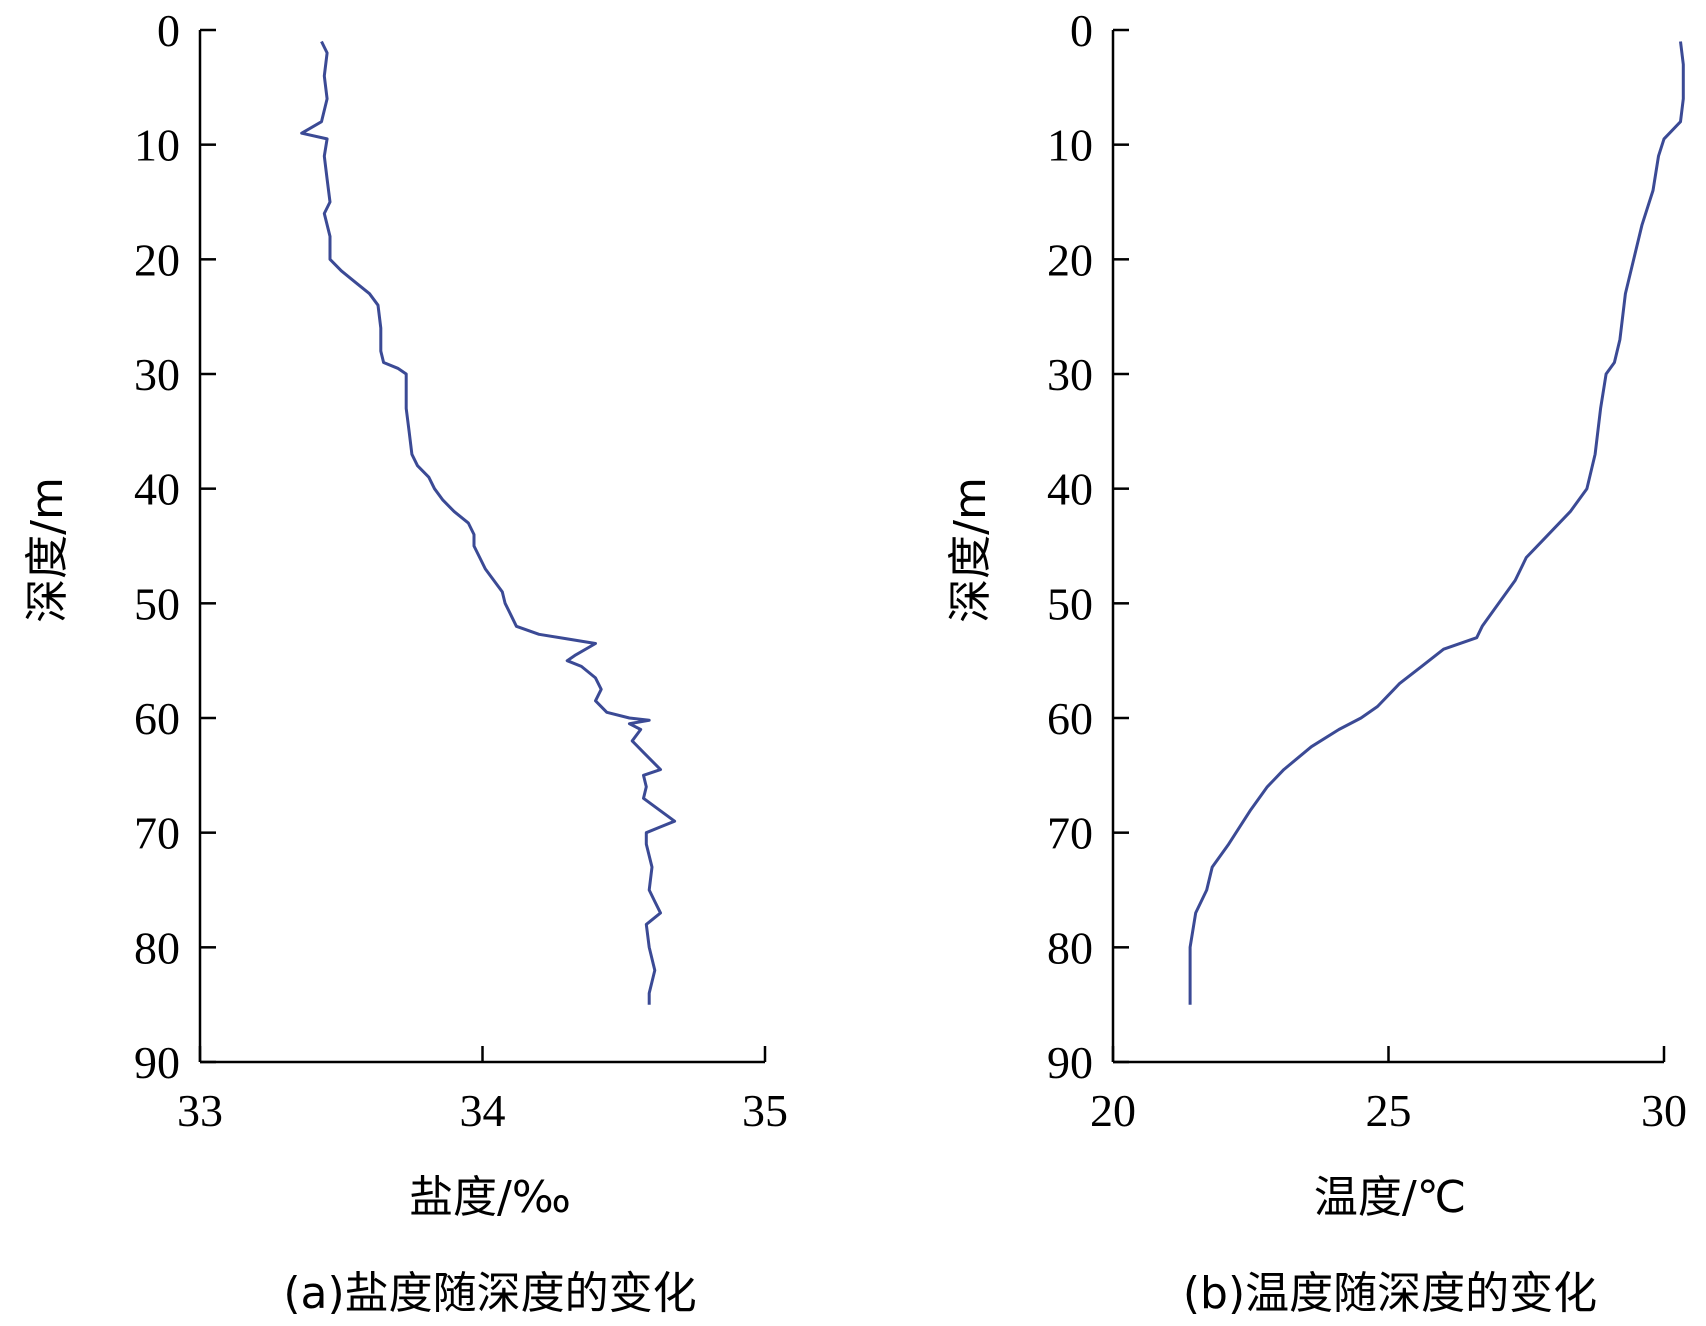 This screenshot has height=1326, width=1706. I want to click on temperature-y-tick-label: 50, so click(1070, 603).